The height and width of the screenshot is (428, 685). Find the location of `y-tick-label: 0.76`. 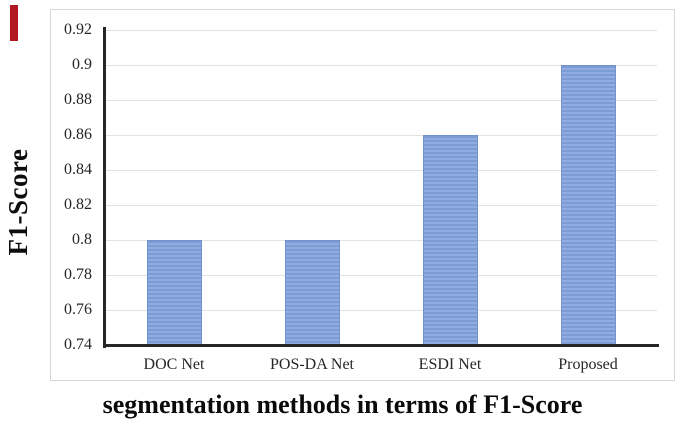

y-tick-label: 0.76 is located at coordinates (78, 309).